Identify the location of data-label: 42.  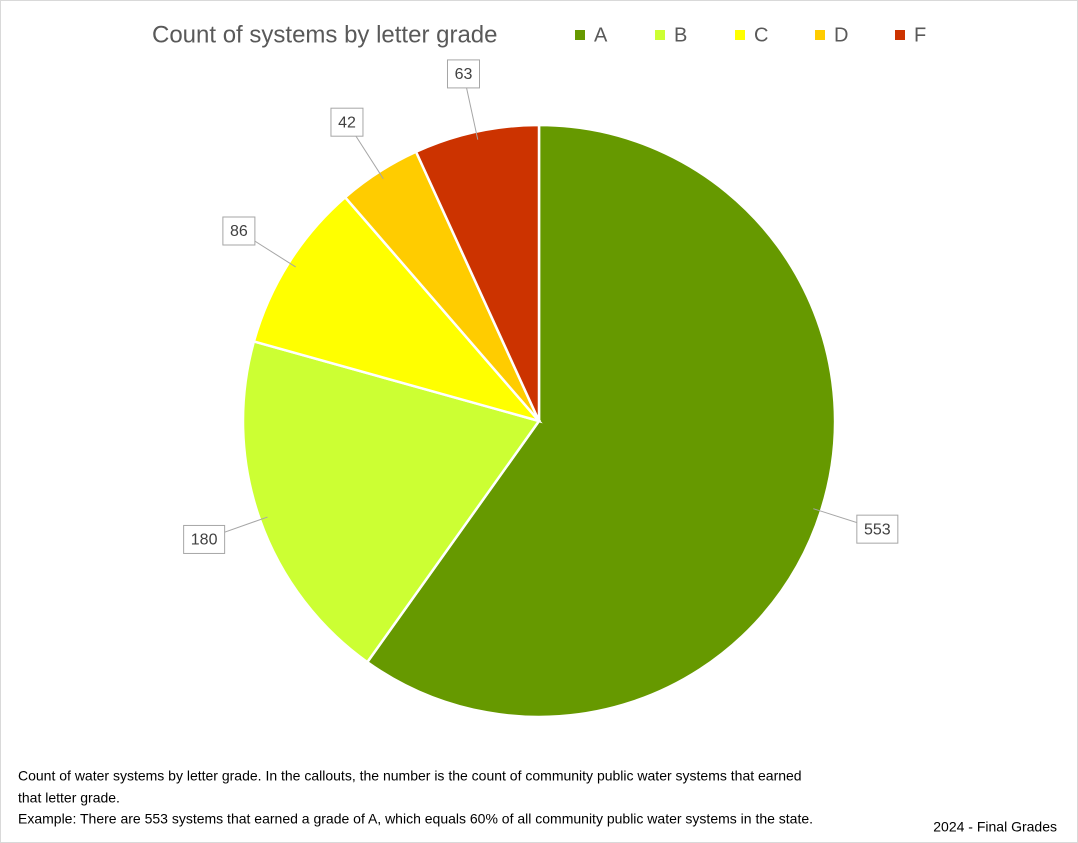
(347, 122).